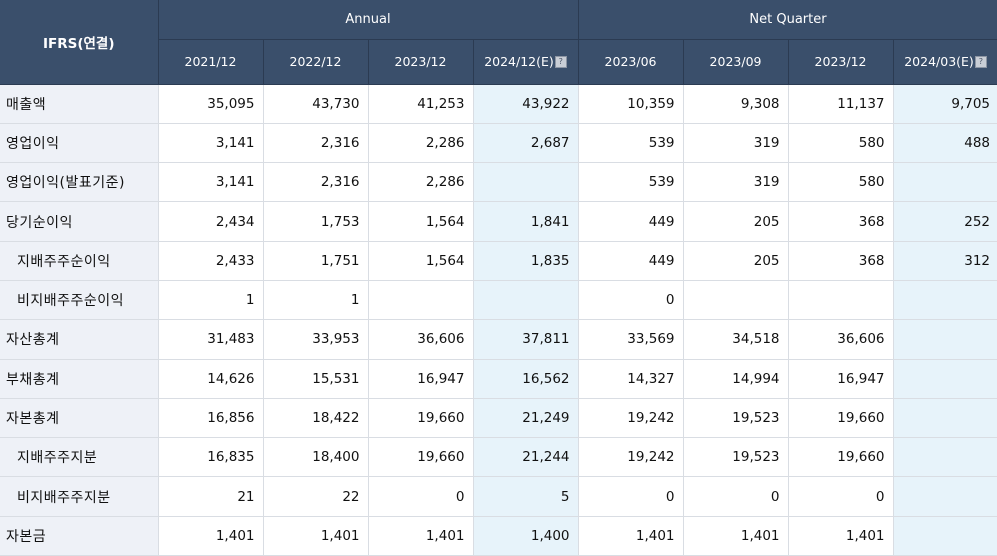  What do you see at coordinates (526, 496) in the screenshot?
I see `table-cell: 5` at bounding box center [526, 496].